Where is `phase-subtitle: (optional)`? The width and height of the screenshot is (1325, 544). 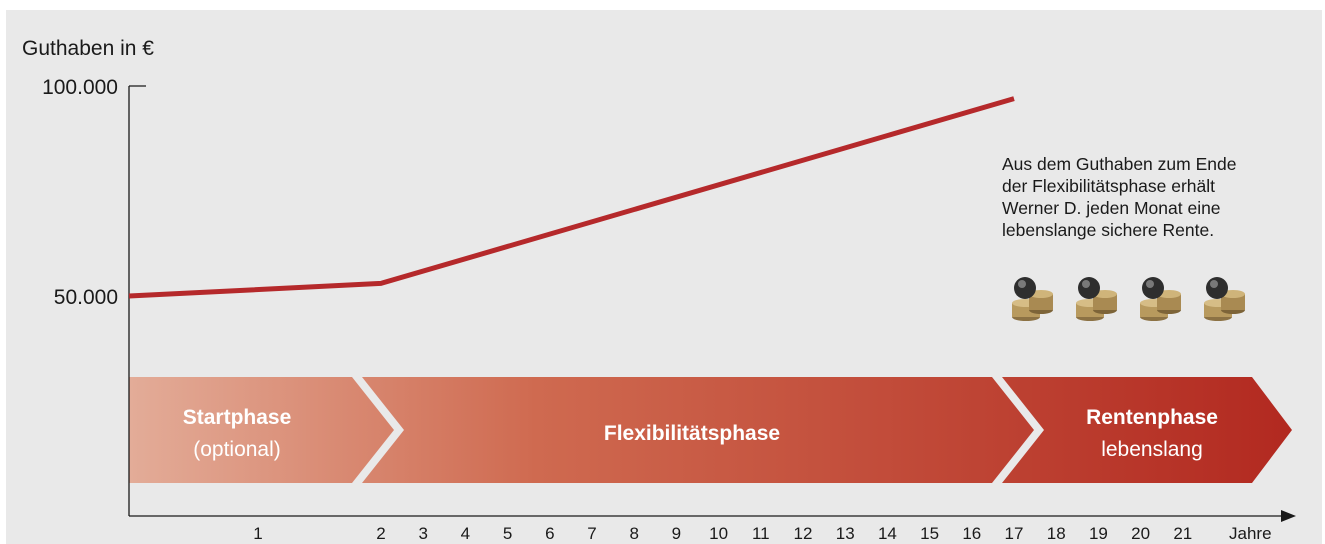
phase-subtitle: (optional) is located at coordinates (237, 449).